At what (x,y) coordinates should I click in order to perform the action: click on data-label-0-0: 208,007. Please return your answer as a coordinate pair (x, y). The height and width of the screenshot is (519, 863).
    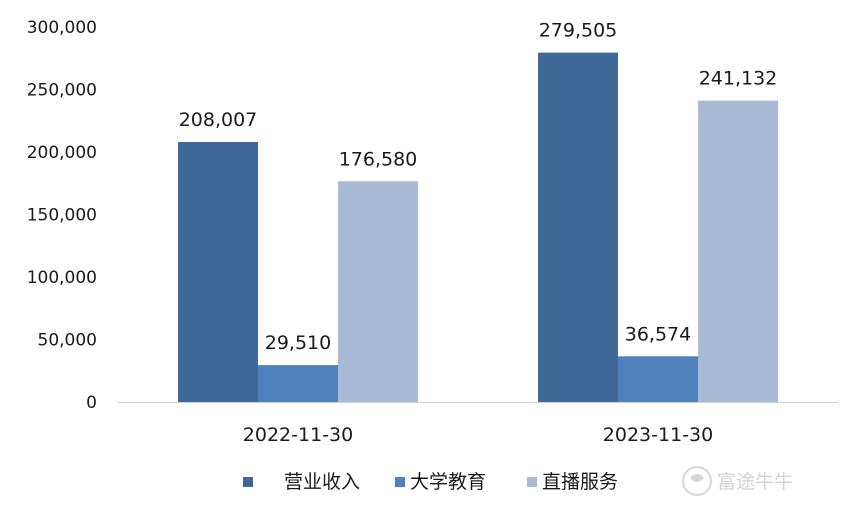
    Looking at the image, I should click on (218, 120).